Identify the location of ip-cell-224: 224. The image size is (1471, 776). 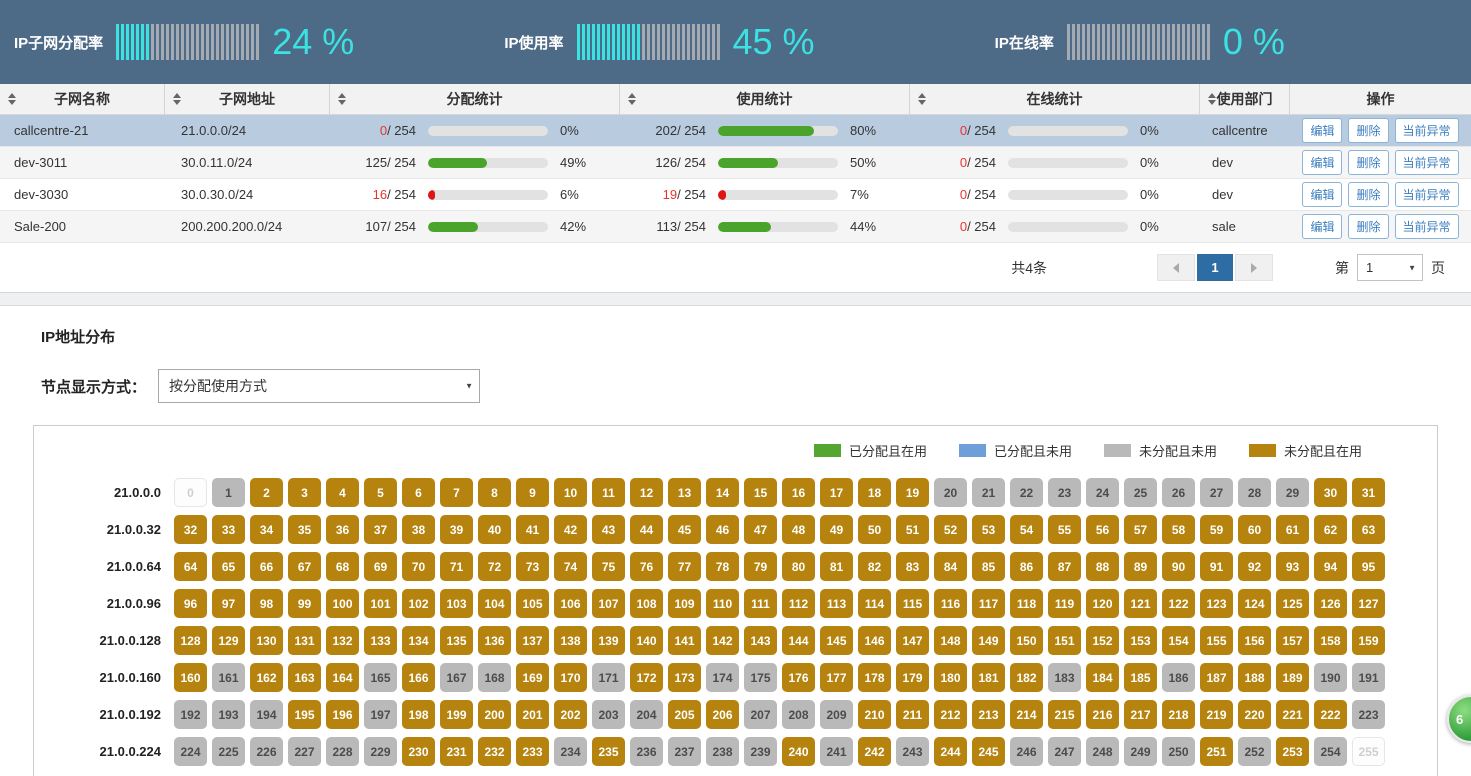
(190, 751).